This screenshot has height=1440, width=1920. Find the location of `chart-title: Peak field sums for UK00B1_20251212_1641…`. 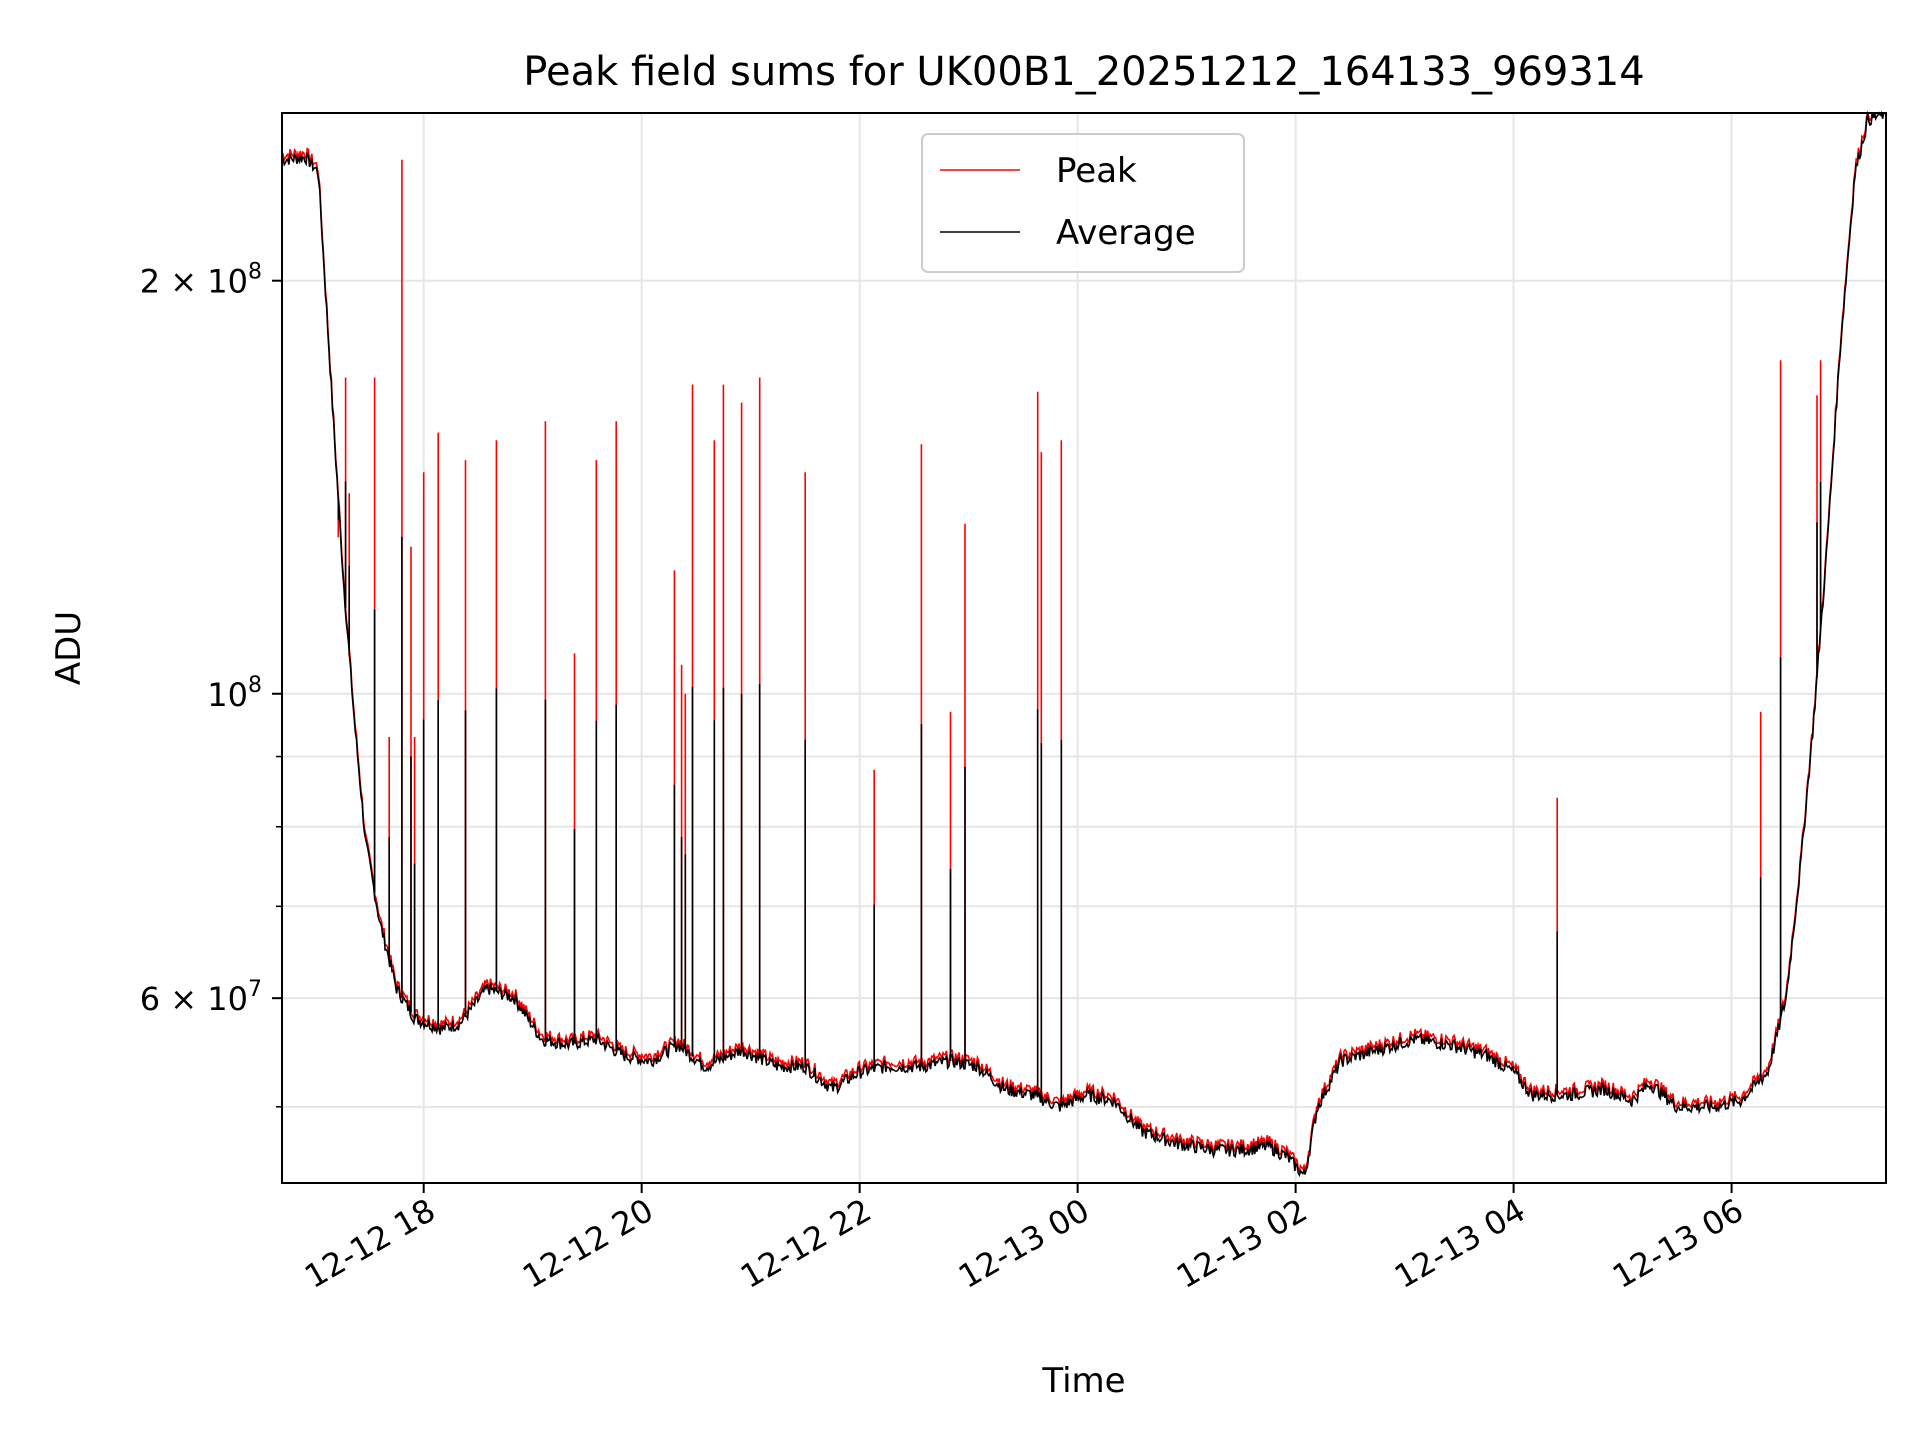

chart-title: Peak field sums for UK00B1_20251212_1641… is located at coordinates (1083, 72).